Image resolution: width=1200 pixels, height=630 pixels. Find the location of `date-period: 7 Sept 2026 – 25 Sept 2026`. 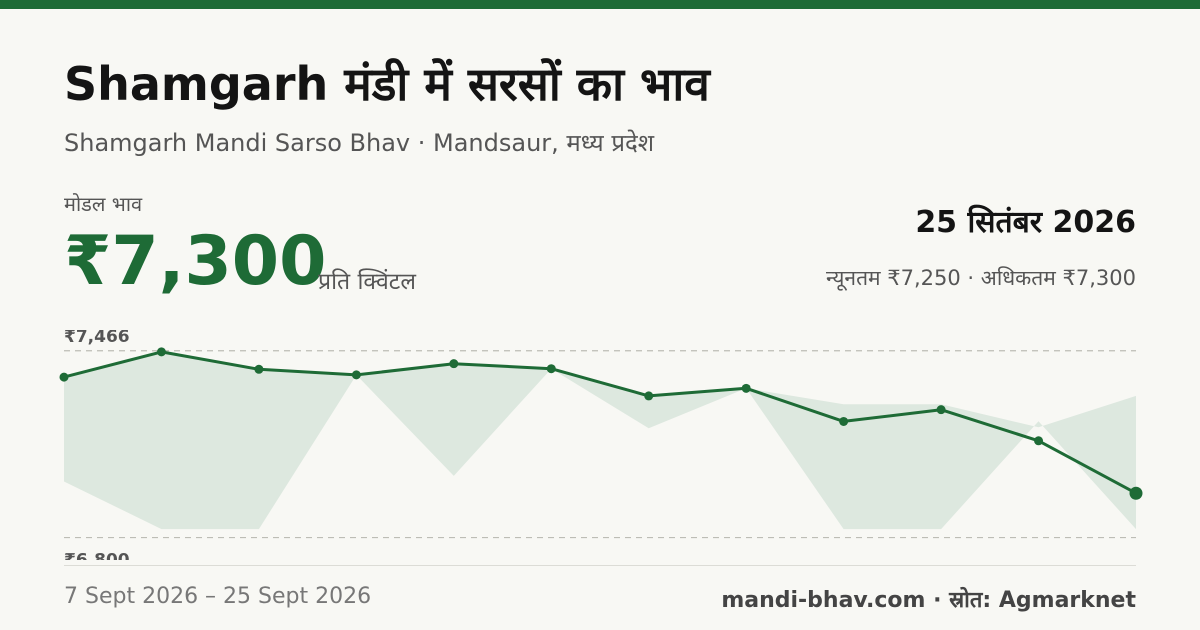

date-period: 7 Sept 2026 – 25 Sept 2026 is located at coordinates (218, 596).